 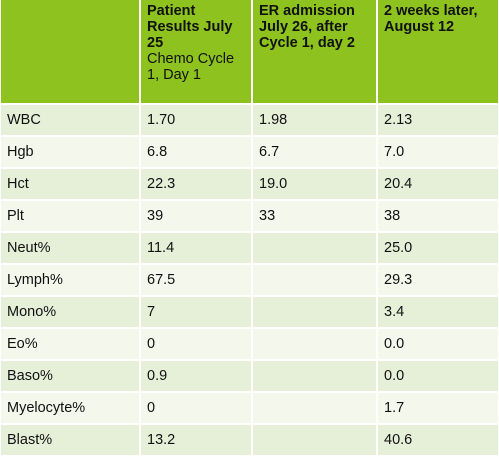 What do you see at coordinates (437, 439) in the screenshot?
I see `august-12-value: 40.6` at bounding box center [437, 439].